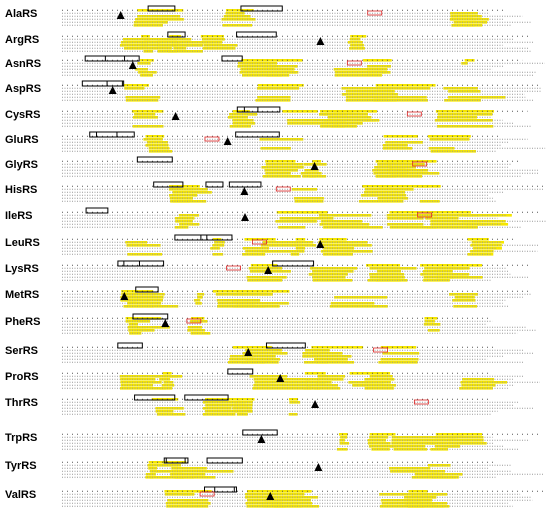  I want to click on panel-label: LysRS, so click(22, 269).